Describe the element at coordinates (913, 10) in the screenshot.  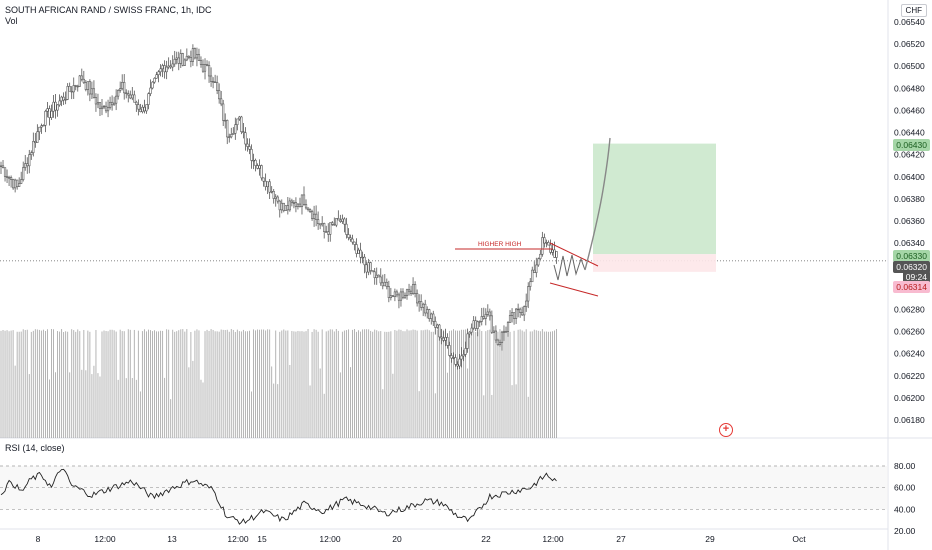
I see `currency-box: CHF` at that location.